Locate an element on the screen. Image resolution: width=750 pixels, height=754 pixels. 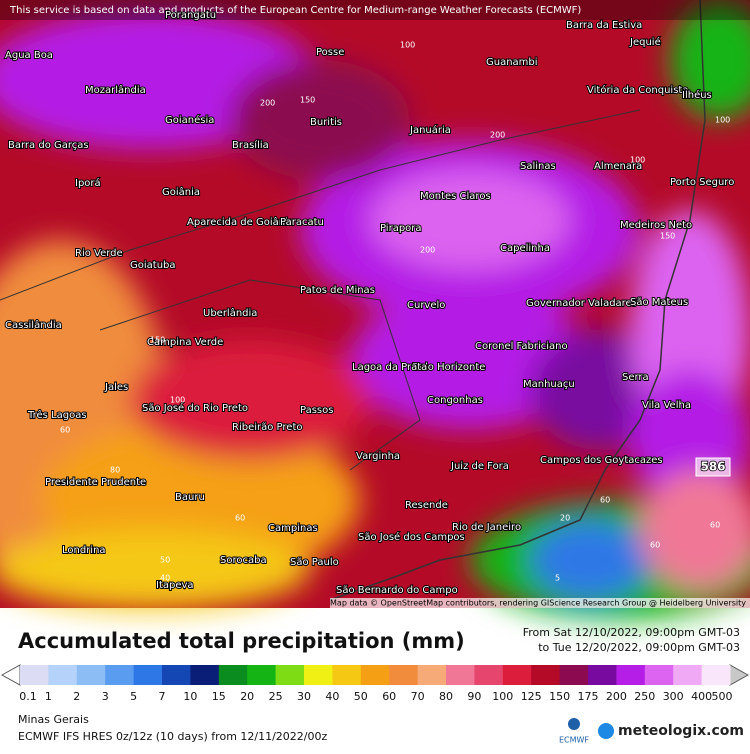
place-label: Londrina is located at coordinates (84, 550).